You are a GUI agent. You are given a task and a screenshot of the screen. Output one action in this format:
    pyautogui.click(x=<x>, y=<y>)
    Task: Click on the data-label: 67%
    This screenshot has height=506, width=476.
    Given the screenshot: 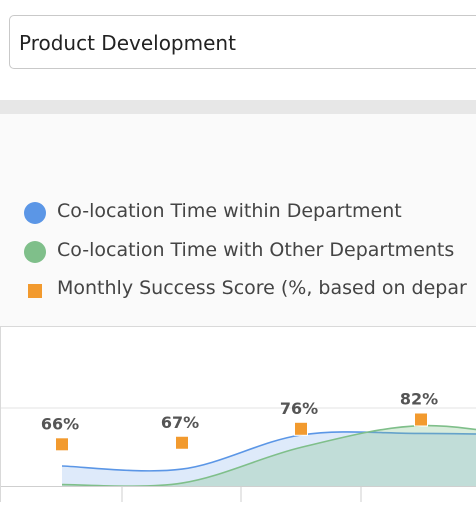 What is the action you would take?
    pyautogui.click(x=180, y=422)
    